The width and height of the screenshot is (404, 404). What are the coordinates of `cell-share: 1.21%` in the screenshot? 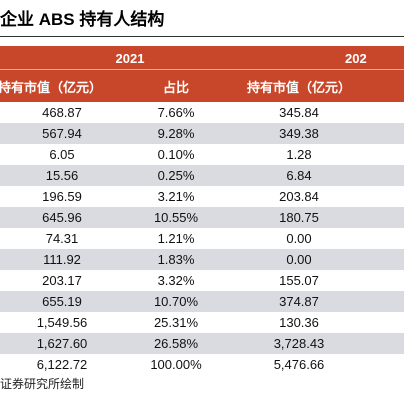 It's located at (176, 238).